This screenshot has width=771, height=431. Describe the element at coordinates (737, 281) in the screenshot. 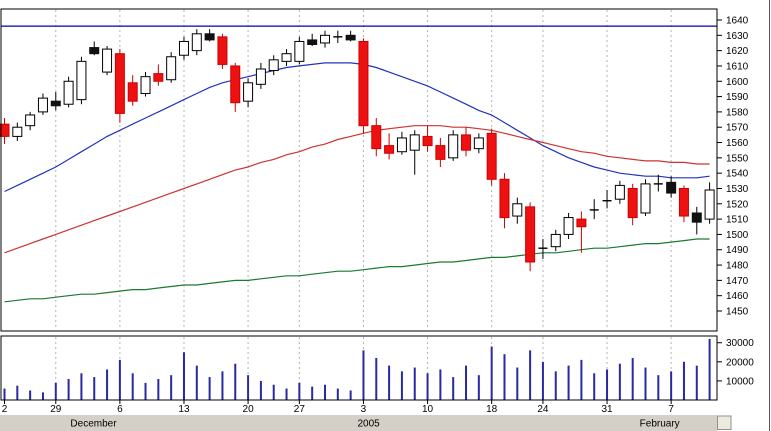

I see `price-axis-label: 1470` at that location.